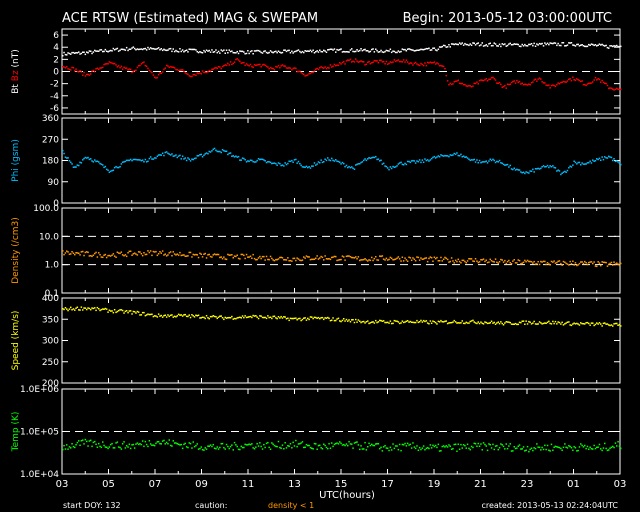 The width and height of the screenshot is (640, 512). Describe the element at coordinates (347, 495) in the screenshot. I see `x-axis-label: UTC(hours)` at that location.